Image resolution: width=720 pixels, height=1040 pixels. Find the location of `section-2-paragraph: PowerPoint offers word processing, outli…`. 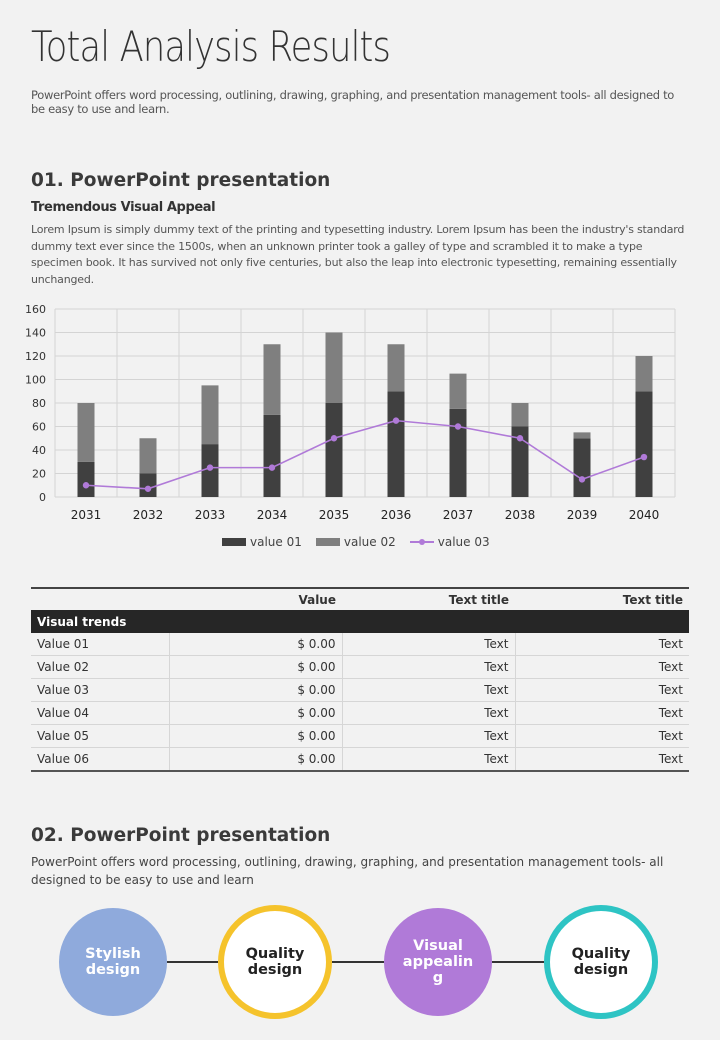

section-2-paragraph: PowerPoint offers word processing, outli… is located at coordinates (347, 871).